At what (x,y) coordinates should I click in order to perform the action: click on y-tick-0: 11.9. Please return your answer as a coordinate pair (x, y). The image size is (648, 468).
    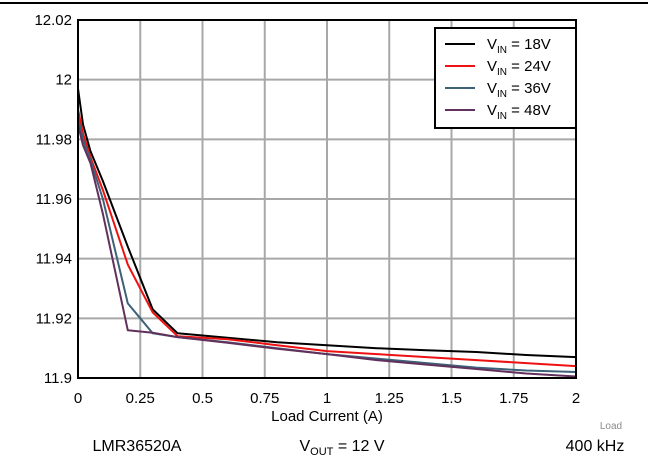
    Looking at the image, I should click on (58, 378).